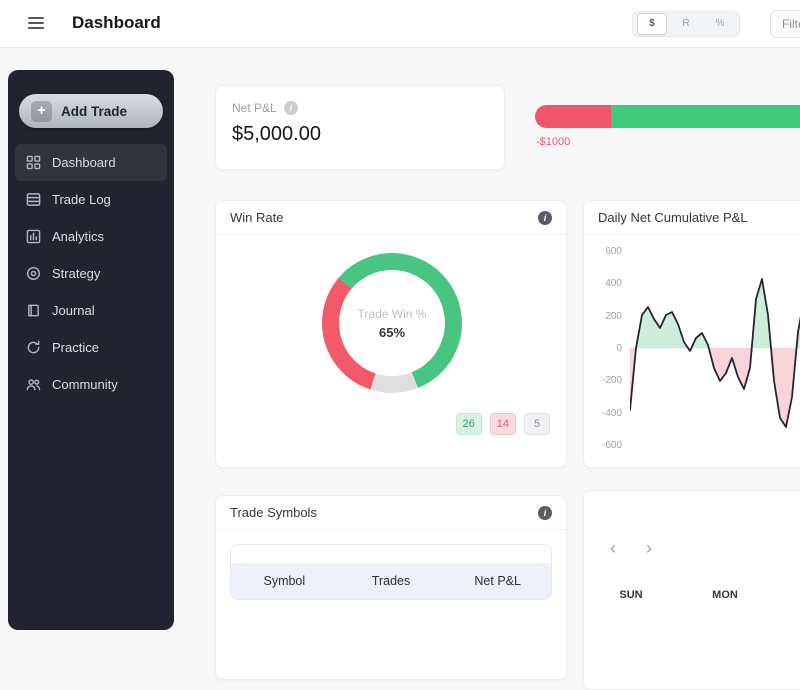 The height and width of the screenshot is (690, 800). Describe the element at coordinates (611, 413) in the screenshot. I see `y-tick: -400` at that location.